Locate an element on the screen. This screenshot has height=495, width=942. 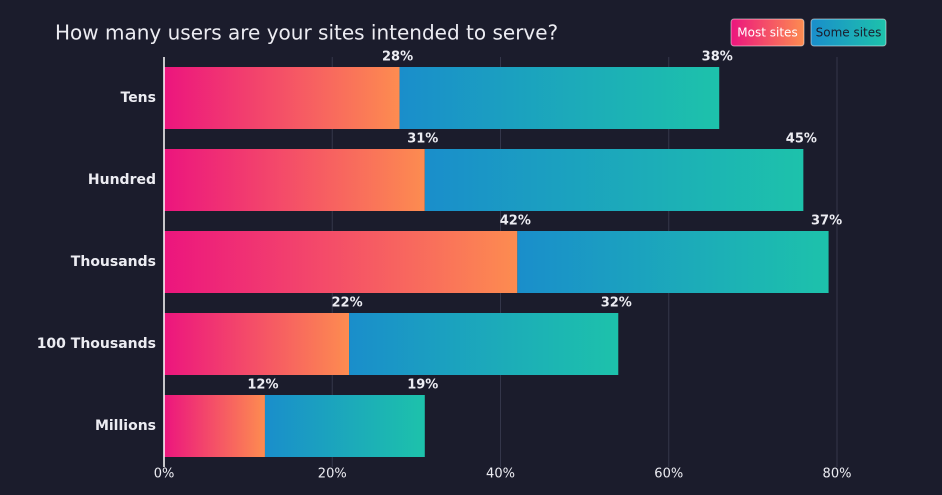
legend-label: Some sites is located at coordinates (849, 33).